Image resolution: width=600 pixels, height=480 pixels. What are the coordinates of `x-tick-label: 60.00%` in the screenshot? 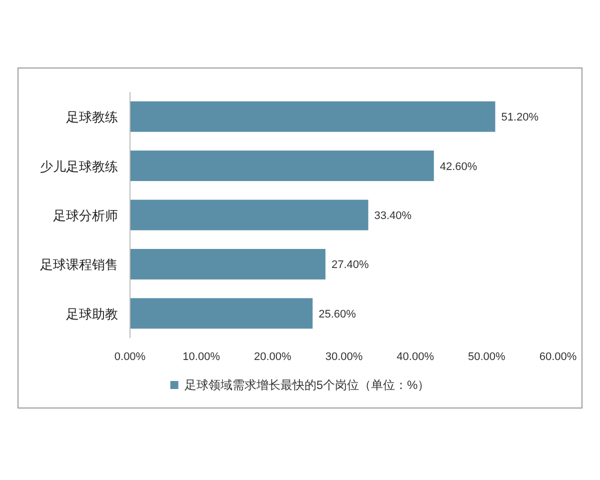 It's located at (558, 357).